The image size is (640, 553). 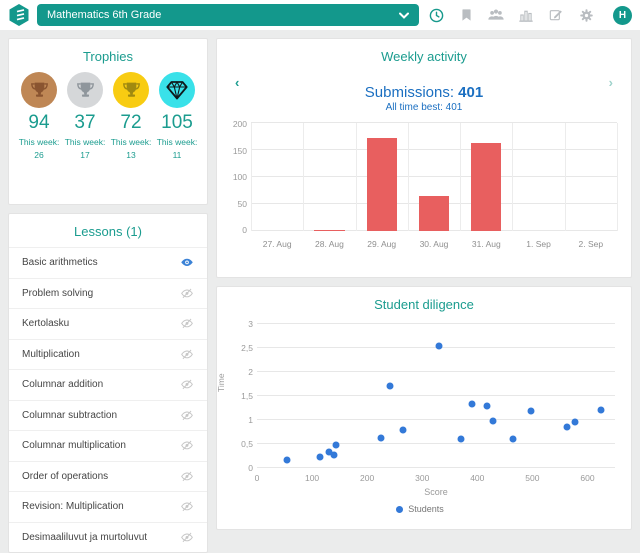 What do you see at coordinates (247, 348) in the screenshot?
I see `y-tick-label: 2,5` at bounding box center [247, 348].